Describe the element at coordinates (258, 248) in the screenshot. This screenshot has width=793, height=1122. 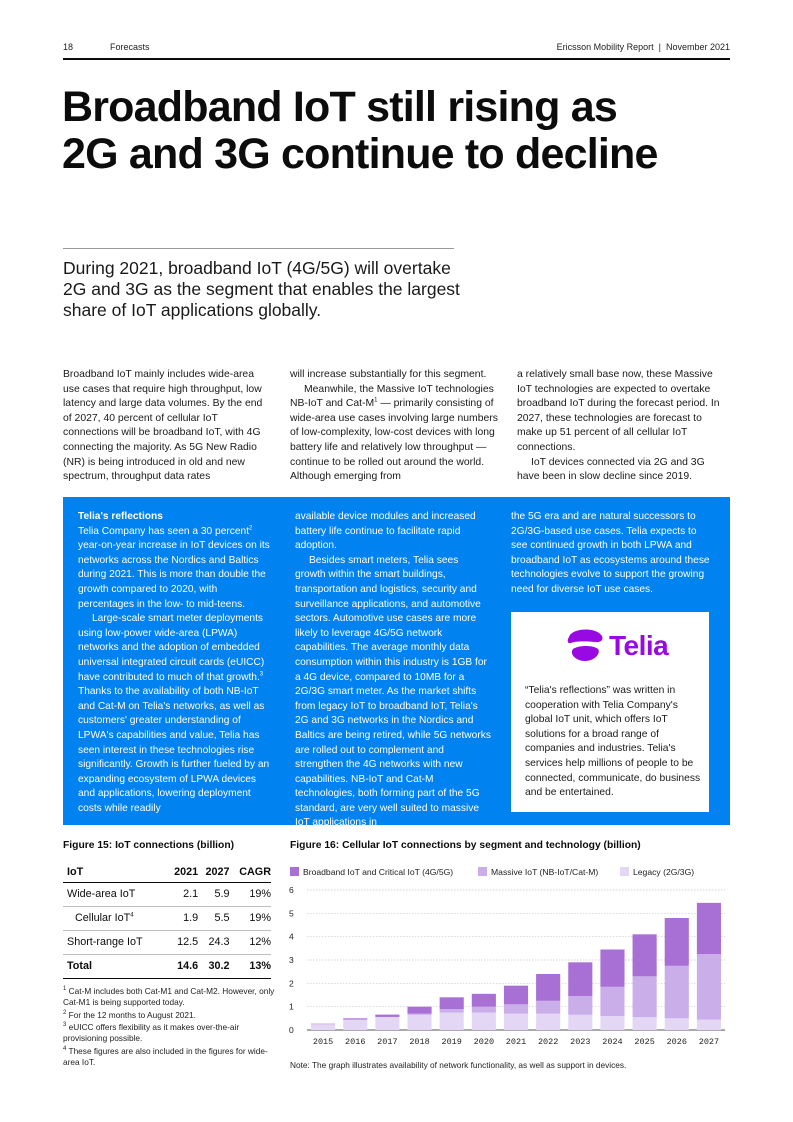
I see `lead-rule` at that location.